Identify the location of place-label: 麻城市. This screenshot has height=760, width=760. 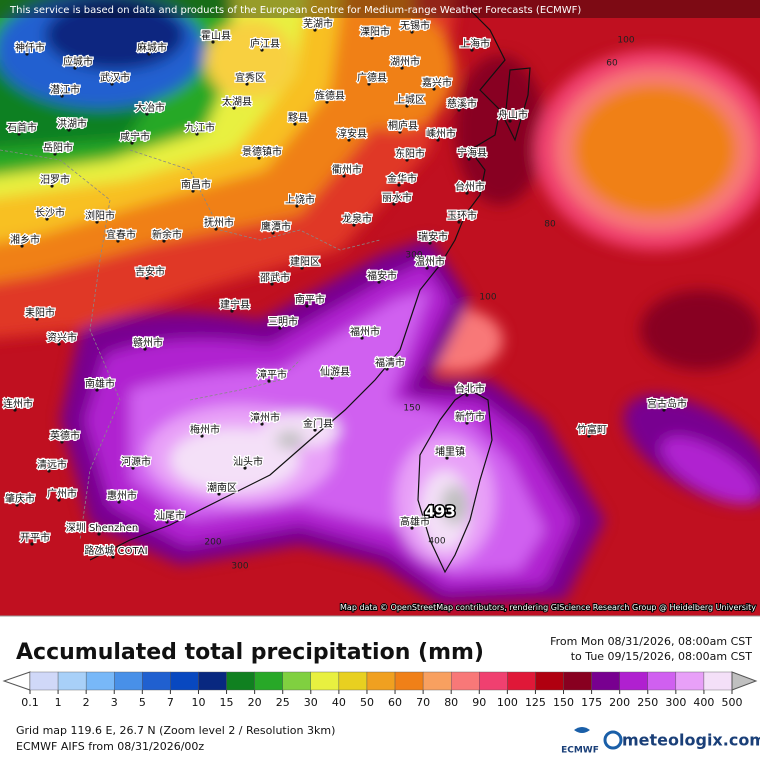
(152, 47).